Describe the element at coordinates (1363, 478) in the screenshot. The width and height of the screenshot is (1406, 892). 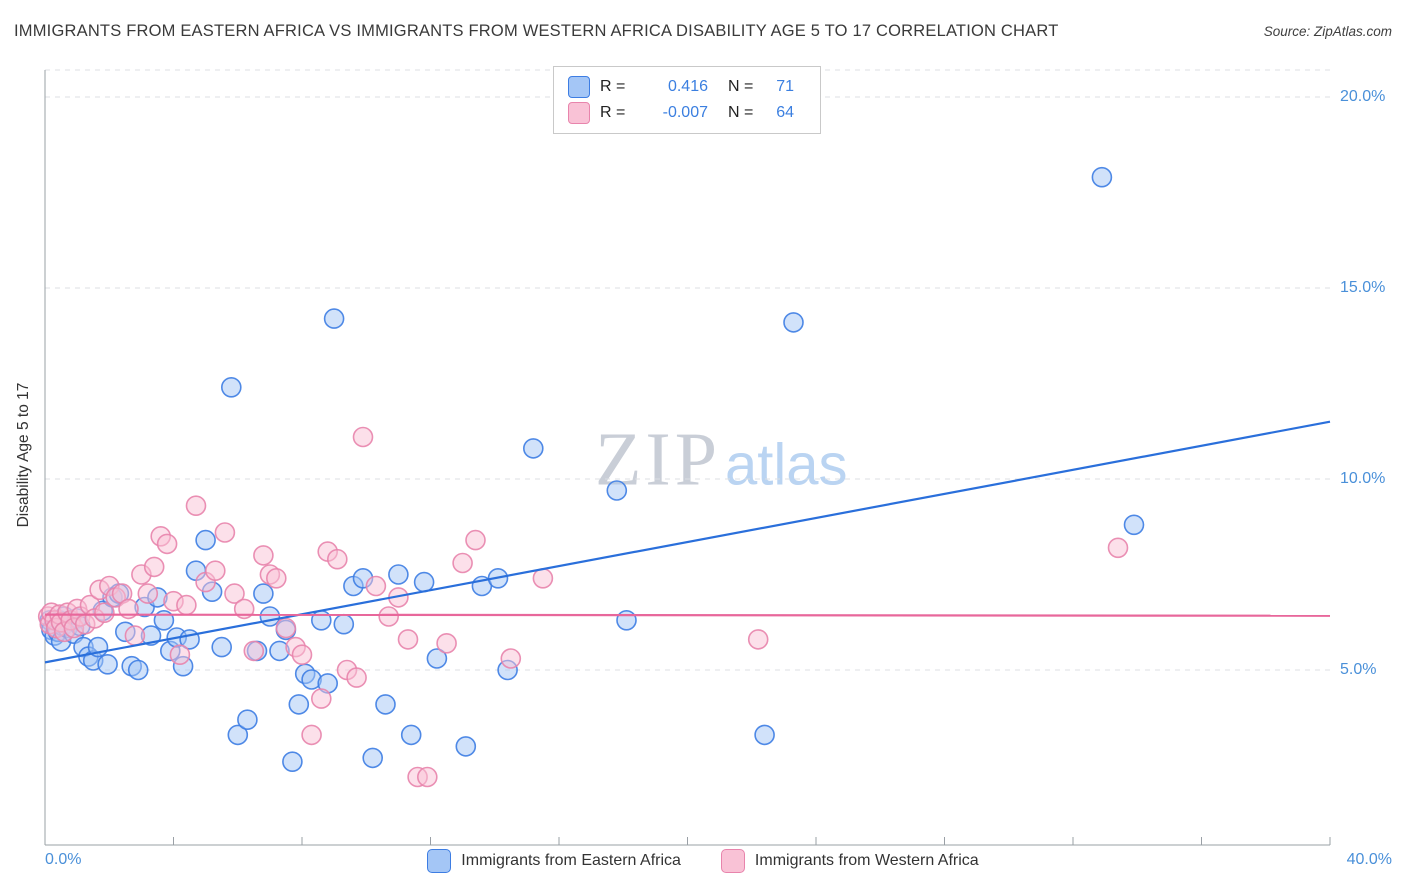
I see `y-tick-label-10: 10.0%` at that location.